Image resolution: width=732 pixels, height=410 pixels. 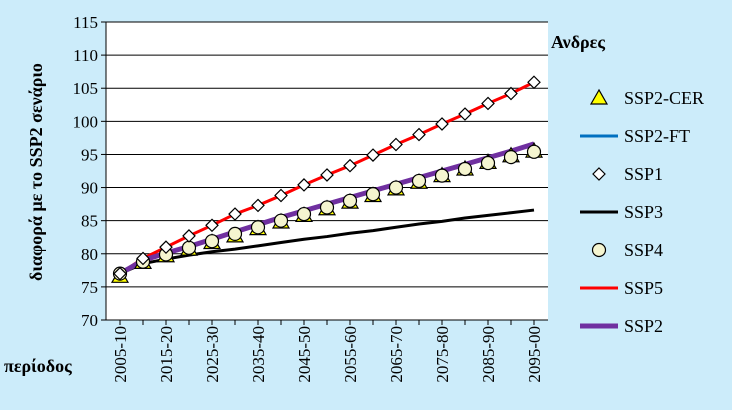 What do you see at coordinates (657, 136) in the screenshot?
I see `legend-label: SSP2-FT` at bounding box center [657, 136].